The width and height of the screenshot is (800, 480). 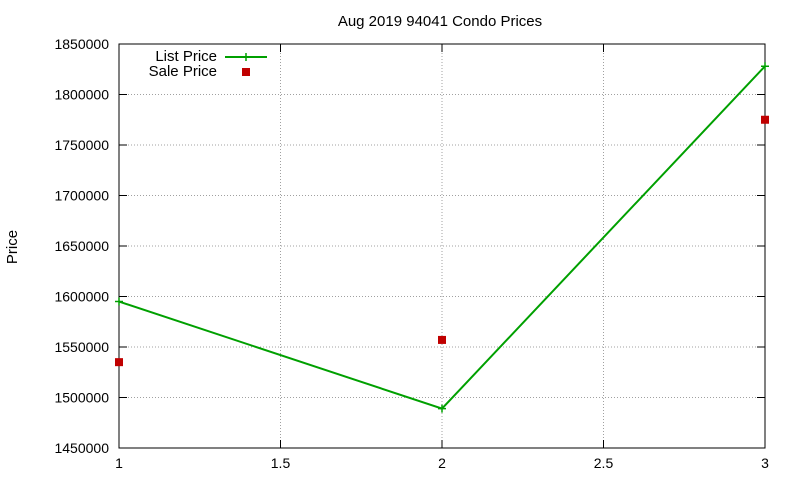 I want to click on y-tick-label: 1500000, so click(x=81, y=398).